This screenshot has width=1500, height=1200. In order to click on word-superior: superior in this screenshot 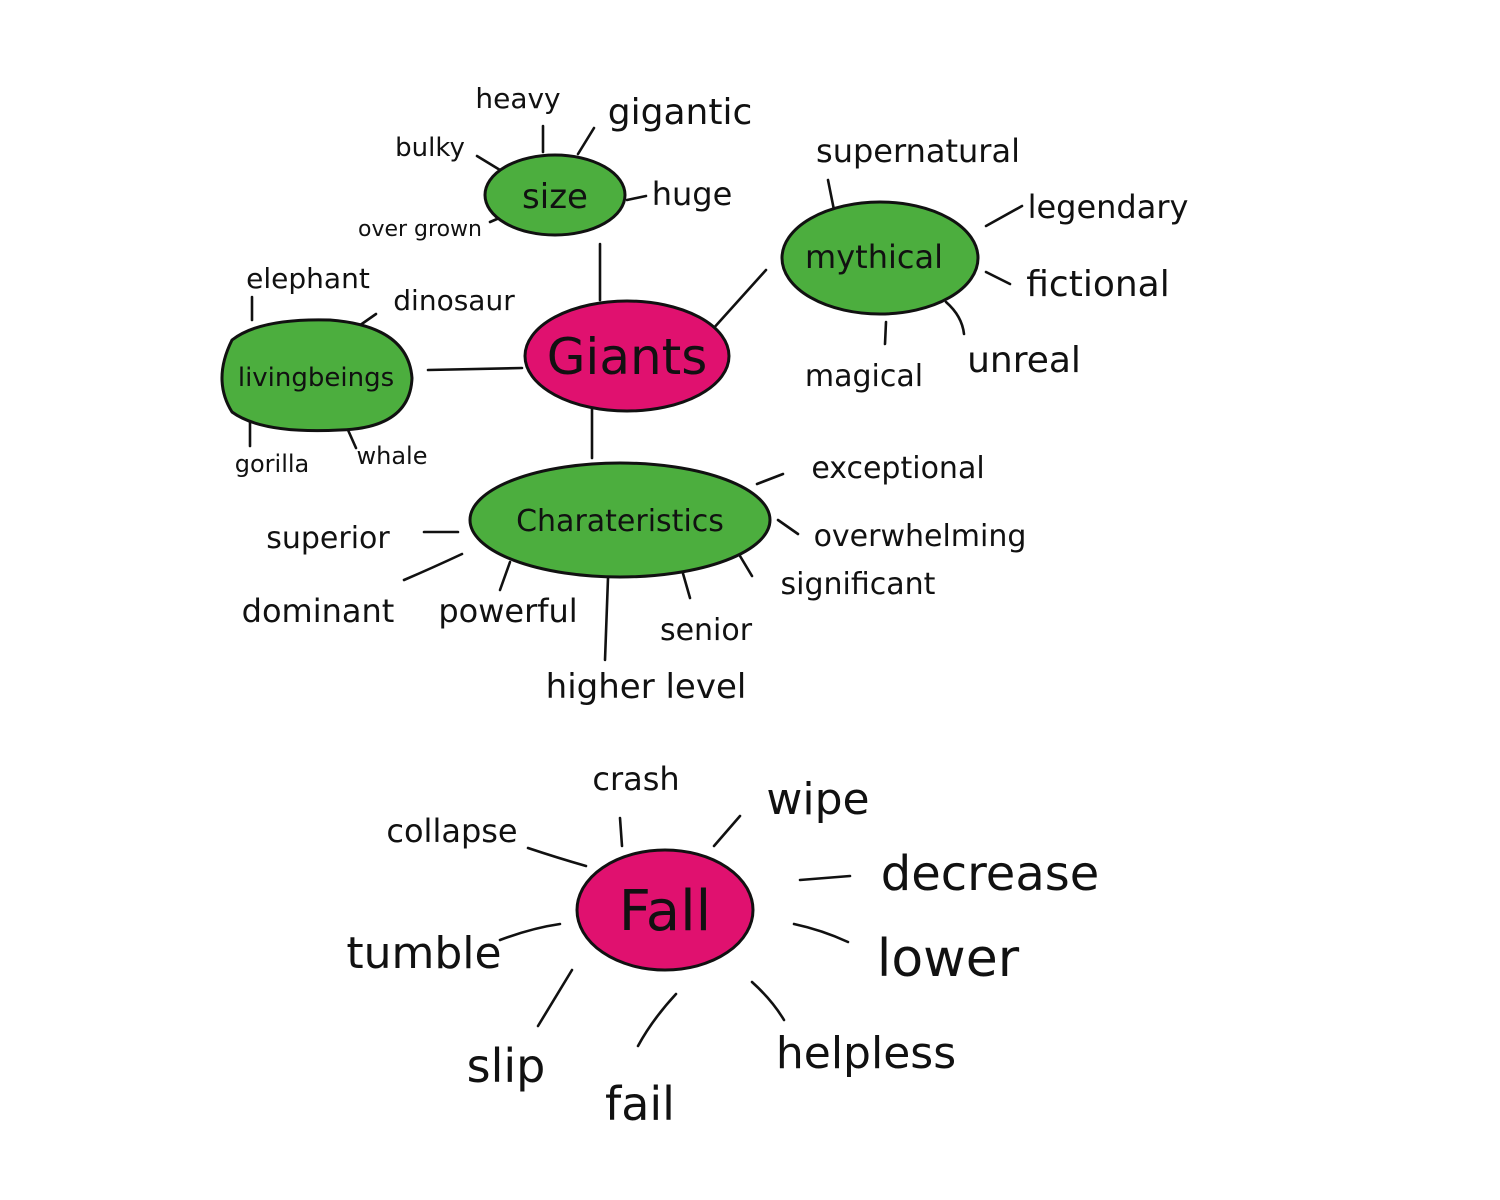, I will do `click(328, 538)`.